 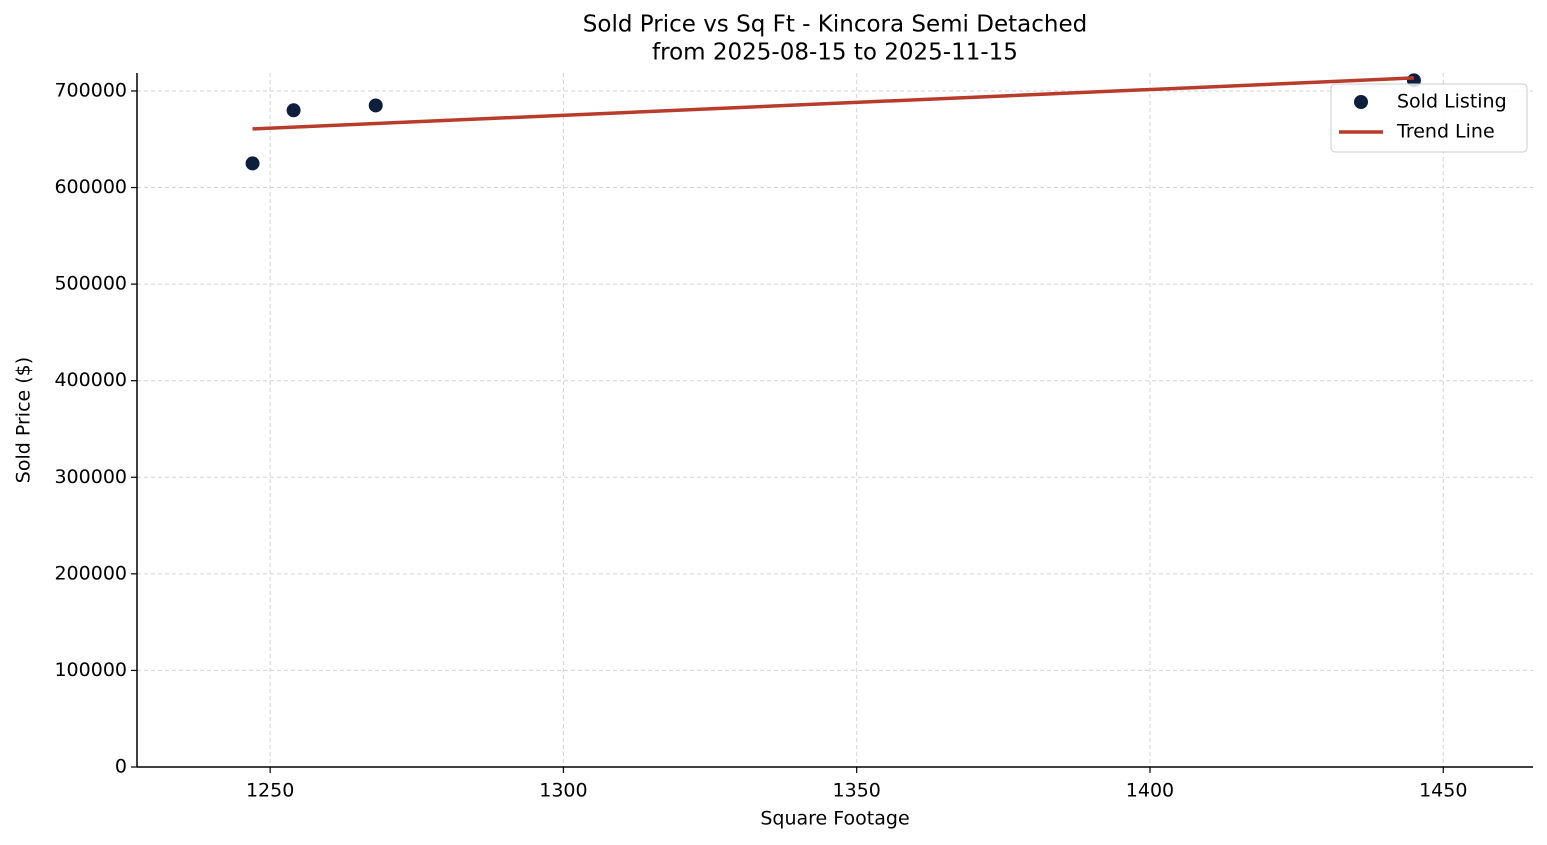 What do you see at coordinates (563, 791) in the screenshot?
I see `x-tick-label: 1300` at bounding box center [563, 791].